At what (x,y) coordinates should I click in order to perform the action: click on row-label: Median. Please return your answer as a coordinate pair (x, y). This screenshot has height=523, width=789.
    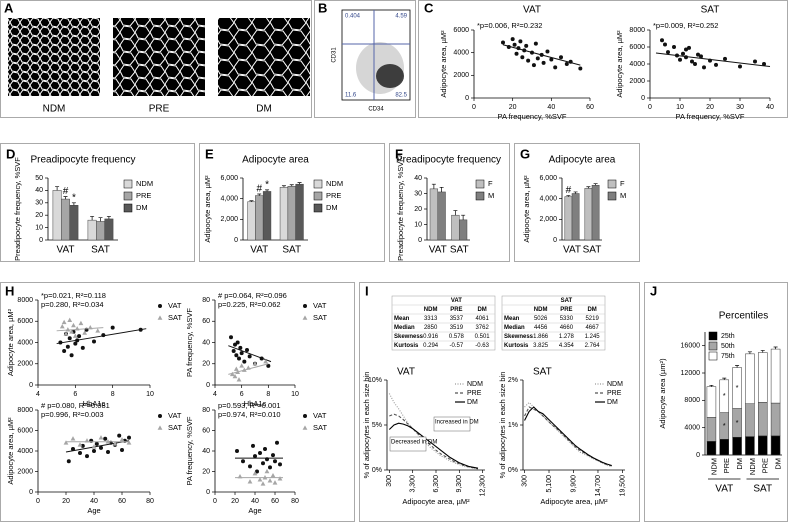
    Looking at the image, I should click on (404, 328).